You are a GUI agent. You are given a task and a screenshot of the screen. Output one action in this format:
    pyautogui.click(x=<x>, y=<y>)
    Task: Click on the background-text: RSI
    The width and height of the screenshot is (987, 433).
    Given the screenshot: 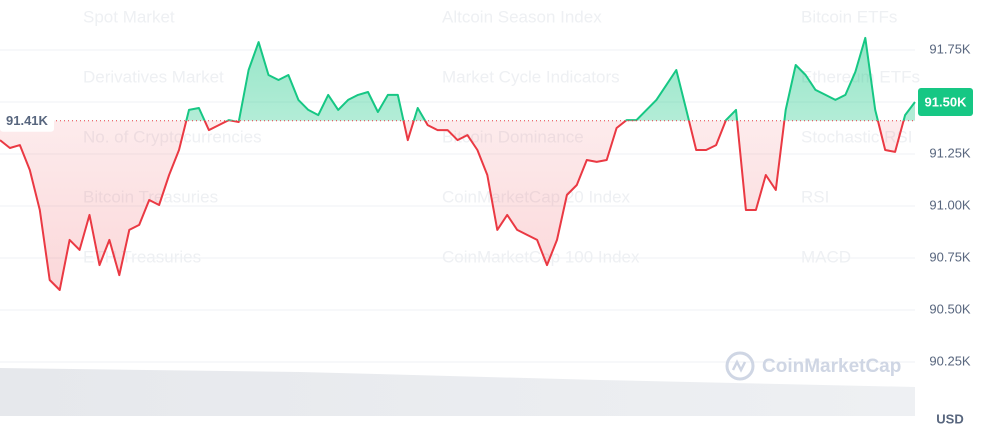 What is the action you would take?
    pyautogui.click(x=815, y=196)
    